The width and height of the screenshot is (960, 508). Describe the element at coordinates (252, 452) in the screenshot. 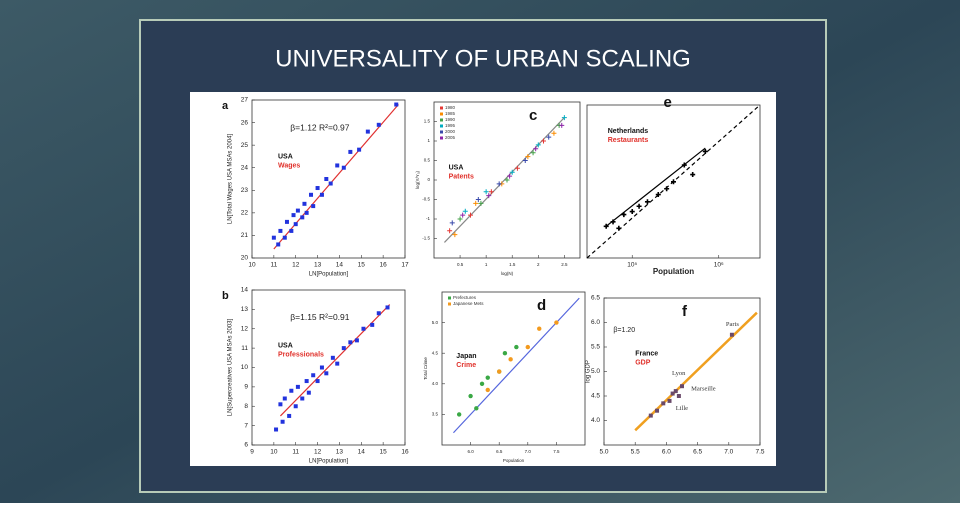

I see `x-tick-label: 9` at that location.